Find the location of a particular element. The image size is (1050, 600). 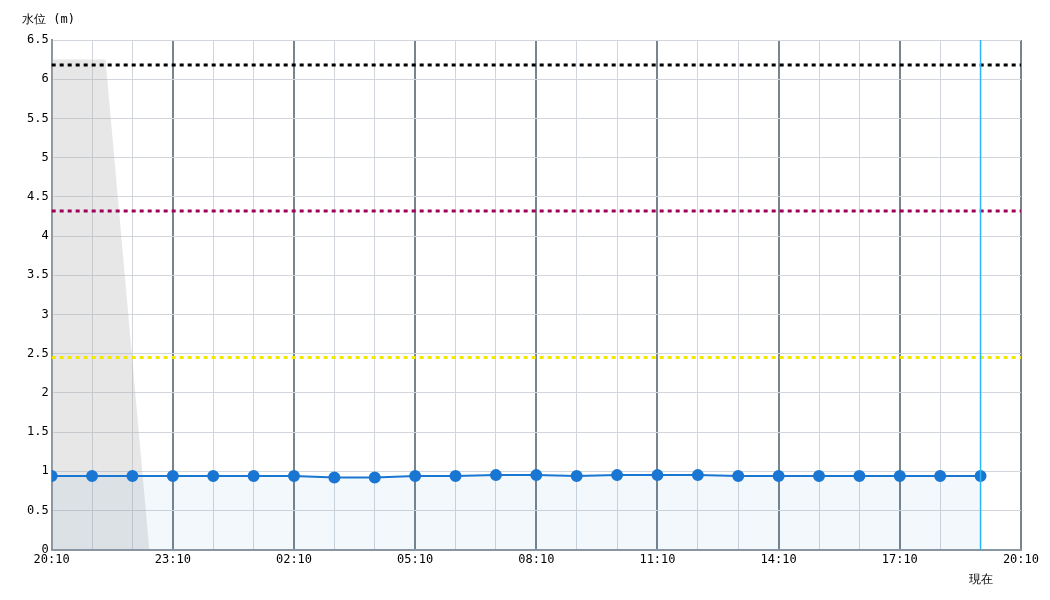

y-axis-title: 水位 (m) is located at coordinates (48, 19).